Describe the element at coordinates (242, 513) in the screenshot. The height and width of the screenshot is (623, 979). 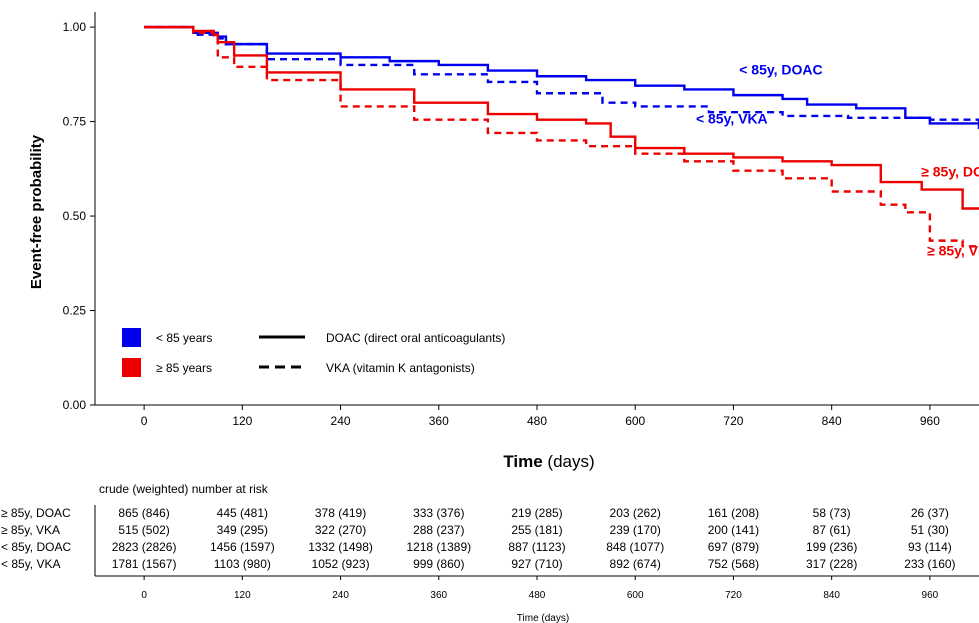
I see `risk-cell: 445 (481)` at that location.